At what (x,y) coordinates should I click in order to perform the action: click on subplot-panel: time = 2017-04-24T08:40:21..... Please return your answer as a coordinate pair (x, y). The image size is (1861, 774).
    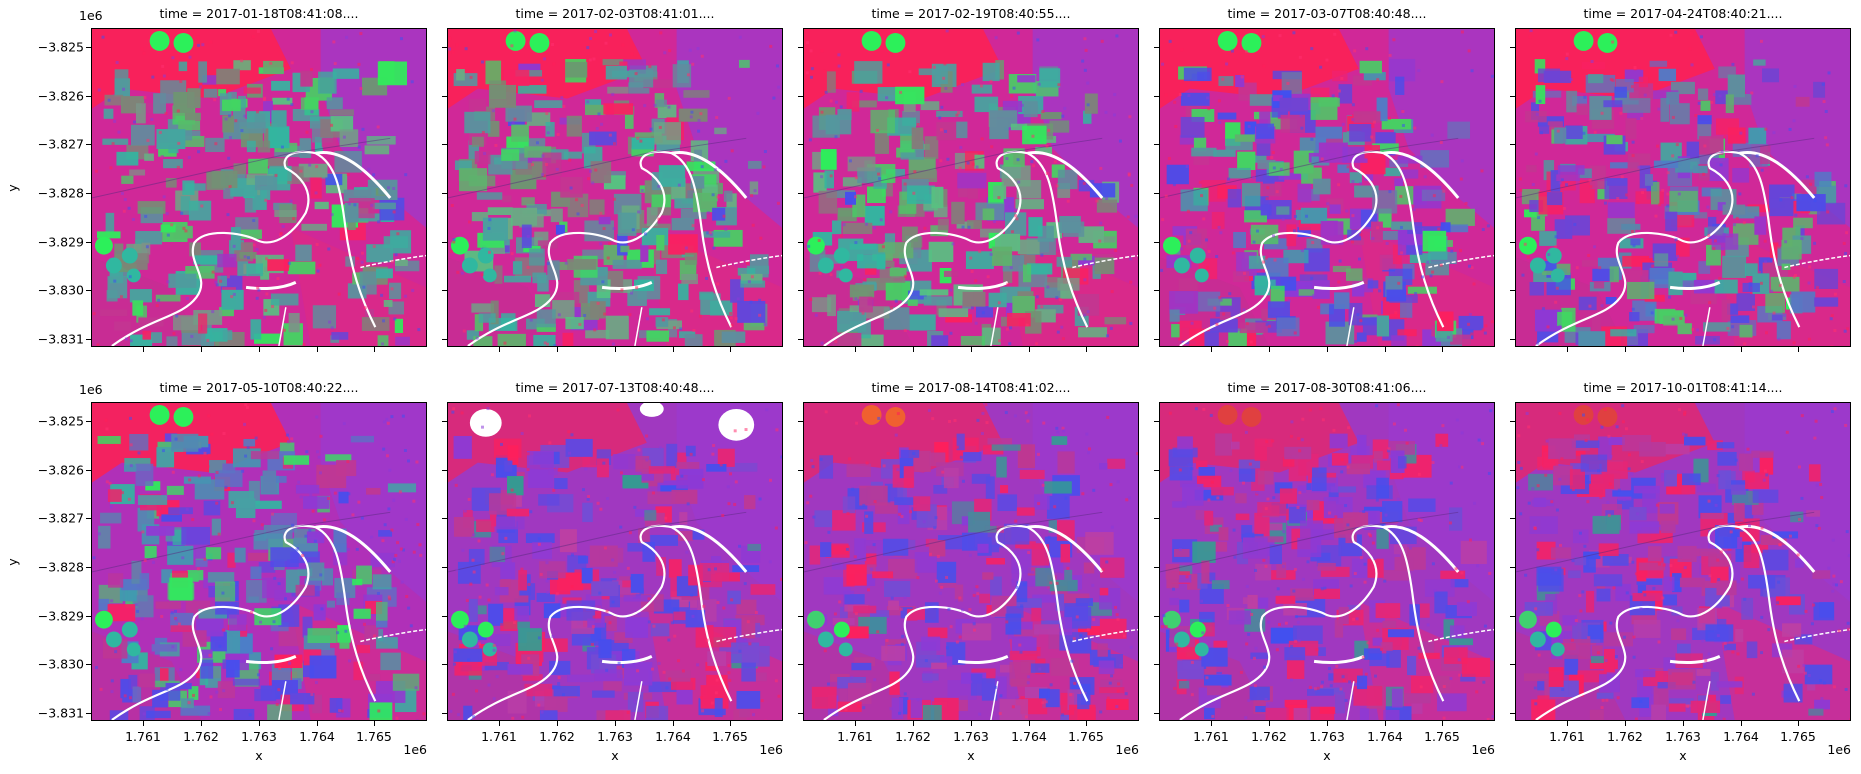
    Looking at the image, I should click on (1680, 179).